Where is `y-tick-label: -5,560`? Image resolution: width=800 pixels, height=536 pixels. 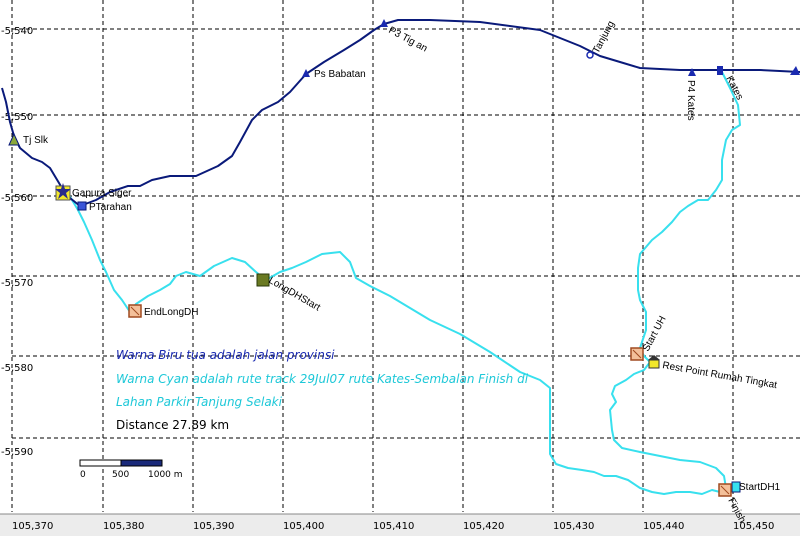
y-tick-label: -5,560 is located at coordinates (17, 198).